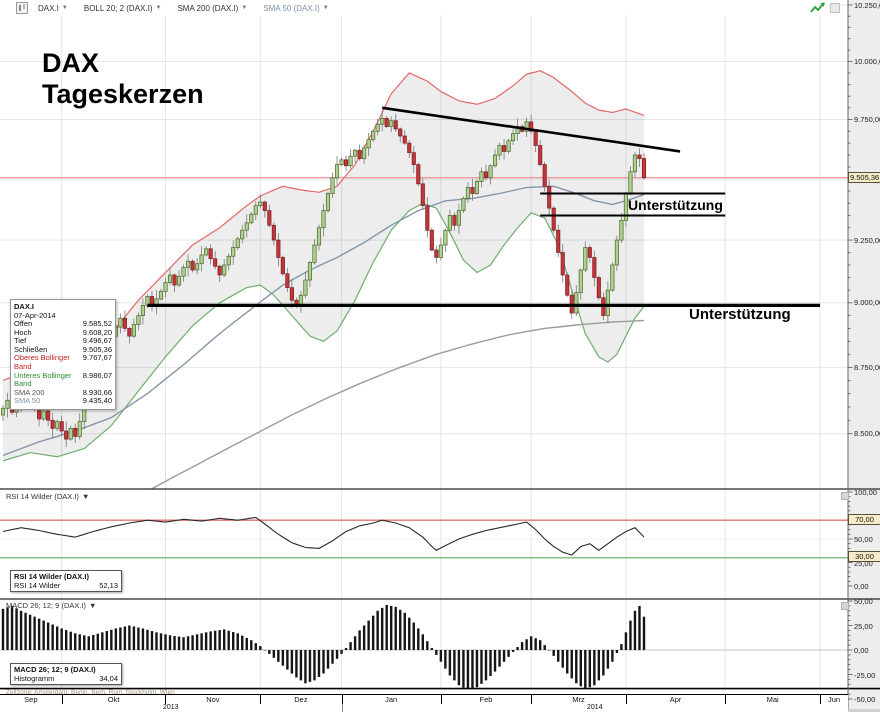 The height and width of the screenshot is (712, 880). I want to click on rsi-box-title: RSI 14 Wilder (DAX.I), so click(51, 576).